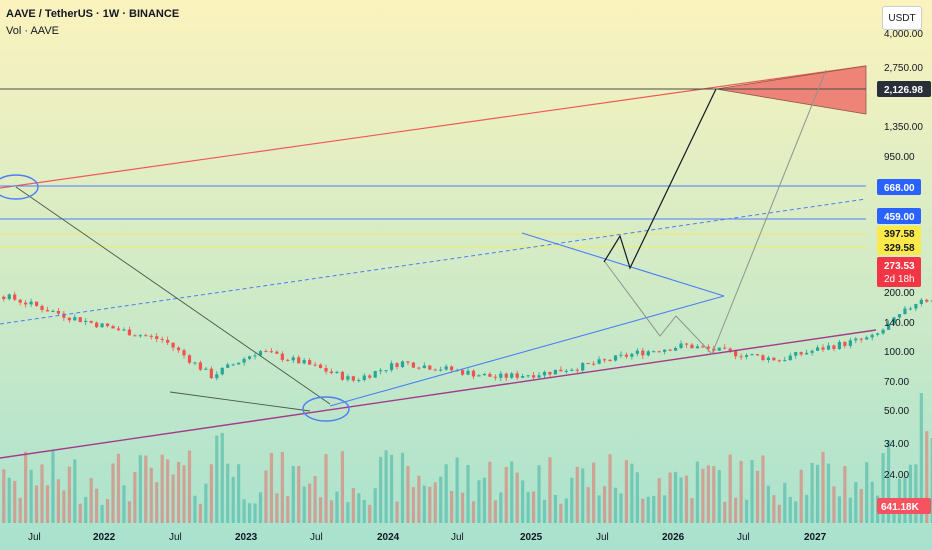 Image resolution: width=932 pixels, height=550 pixels. Describe the element at coordinates (527, 351) in the screenshot. I see `blue-uptrend-line` at that location.